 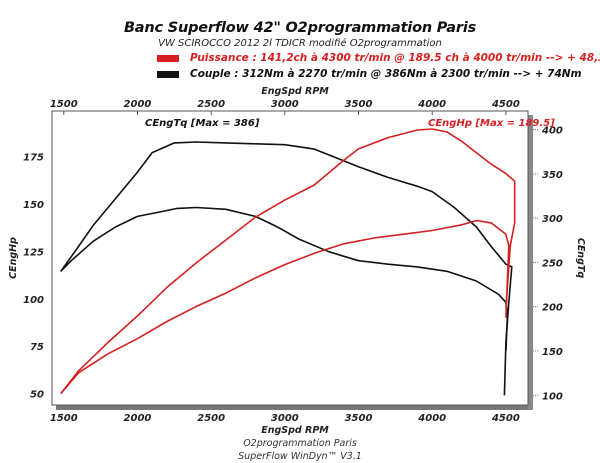 What do you see at coordinates (295, 91) in the screenshot?
I see `x-axis-label-top: EngSpd RPM` at bounding box center [295, 91].